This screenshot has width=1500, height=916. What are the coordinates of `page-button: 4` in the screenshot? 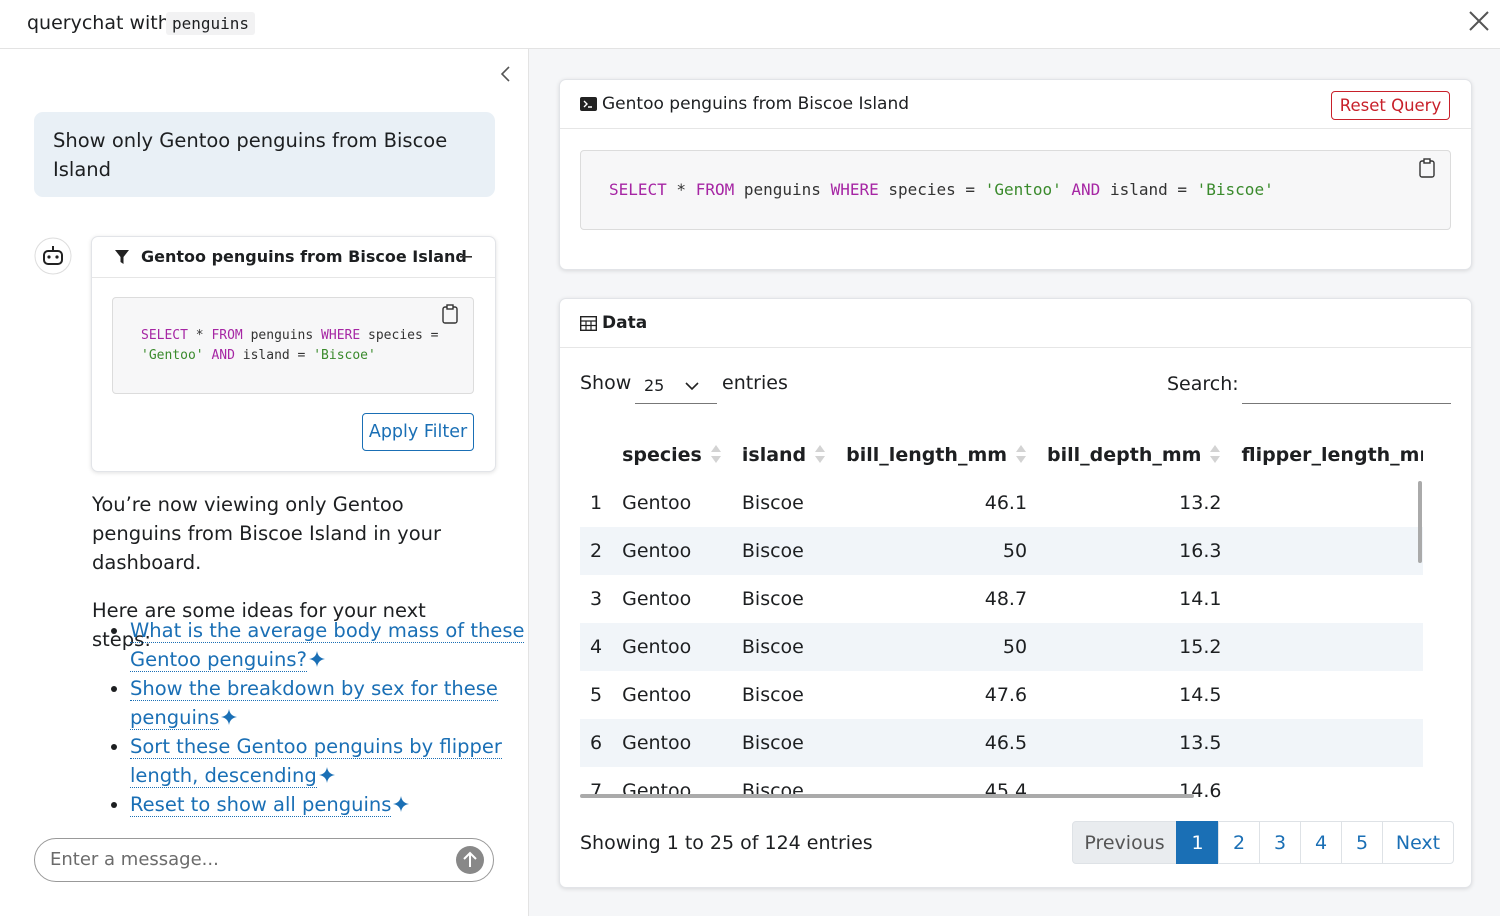 It's located at (1321, 842).